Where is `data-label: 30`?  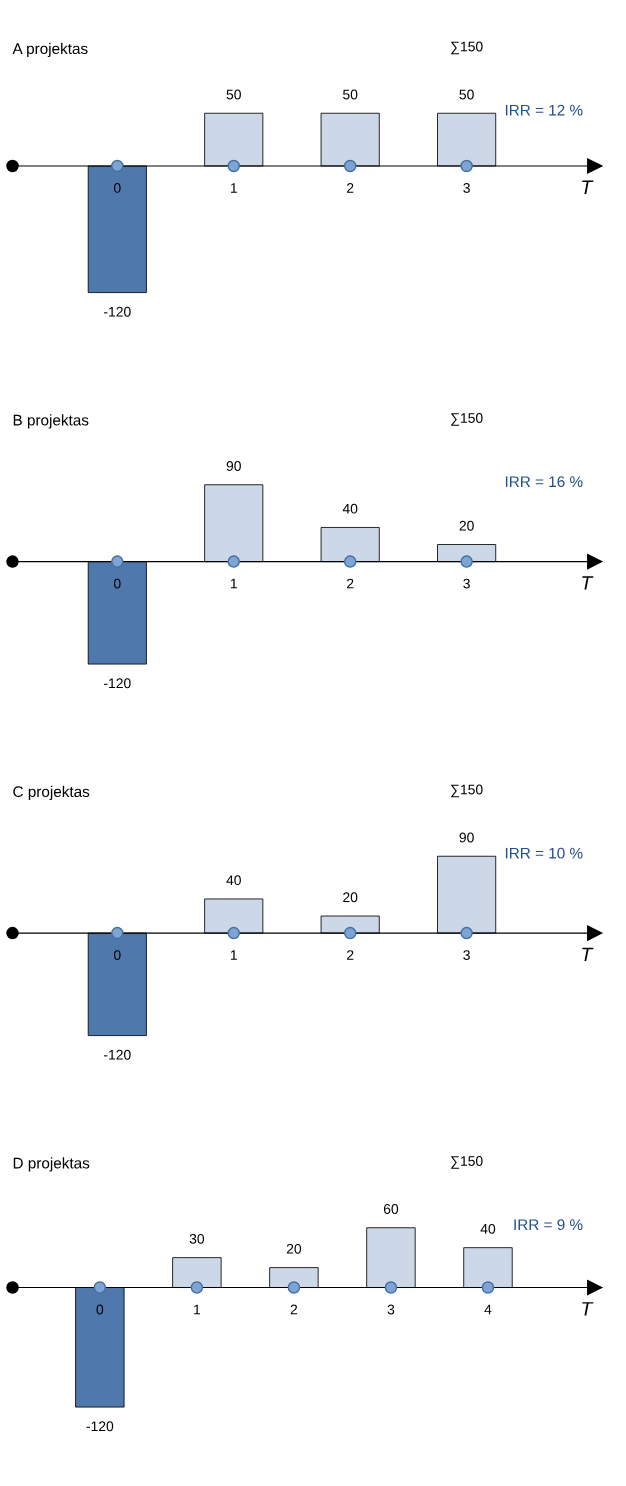
data-label: 30 is located at coordinates (197, 1238).